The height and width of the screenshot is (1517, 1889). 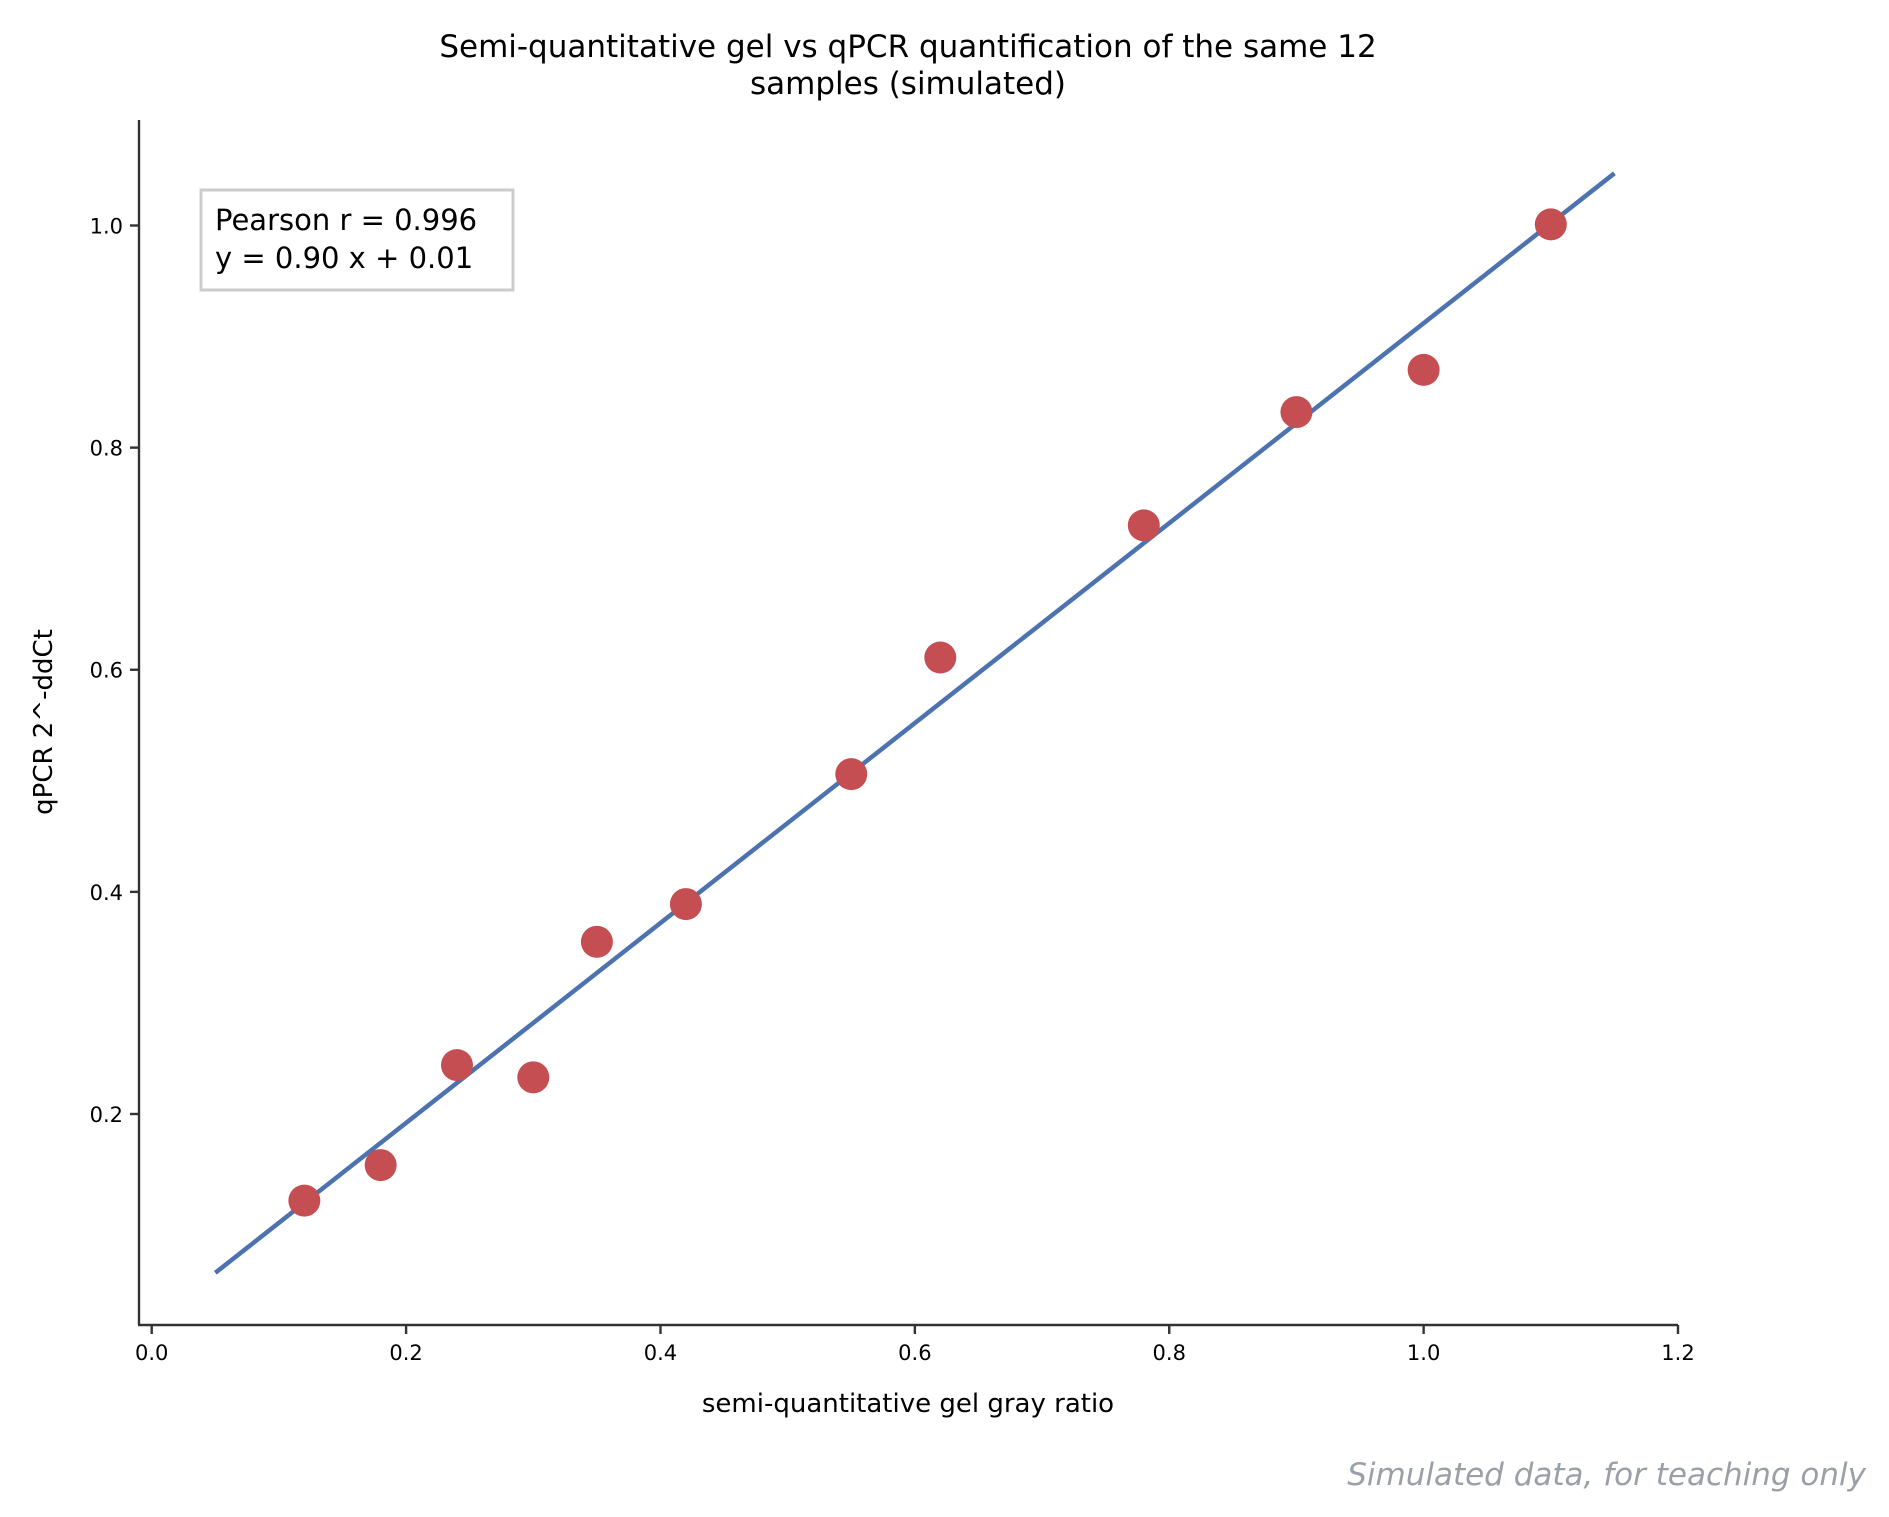 I want to click on watermark-text: Simulated data, for teaching only, so click(x=1606, y=1475).